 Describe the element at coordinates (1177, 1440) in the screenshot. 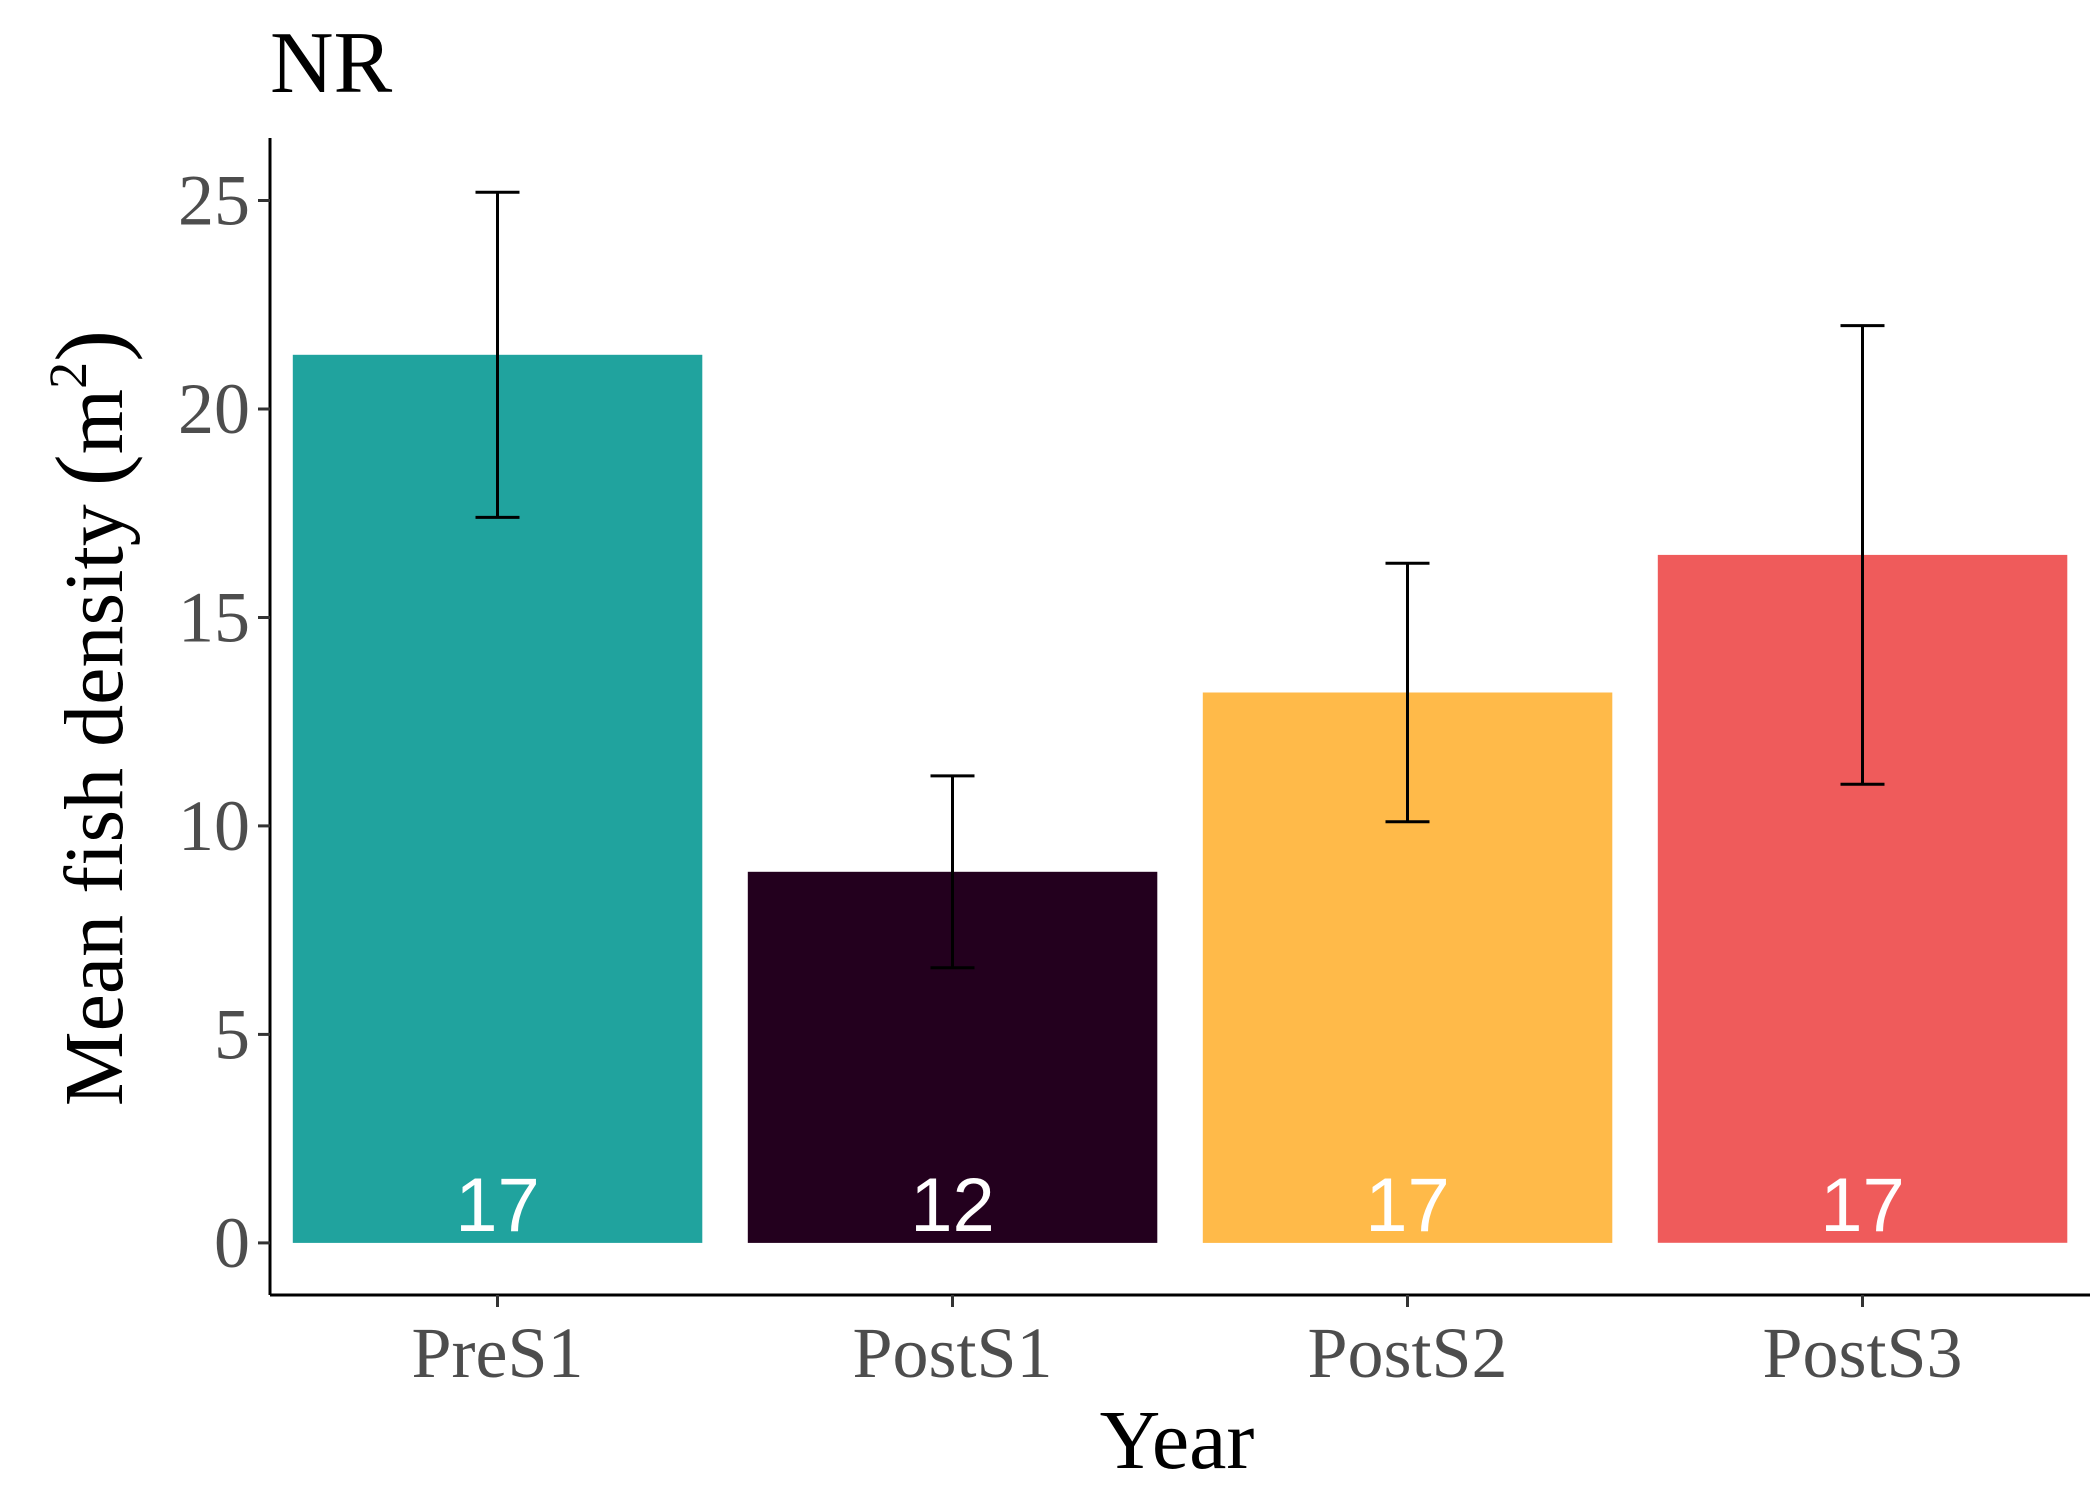

I see `x-axis-title: Year` at that location.